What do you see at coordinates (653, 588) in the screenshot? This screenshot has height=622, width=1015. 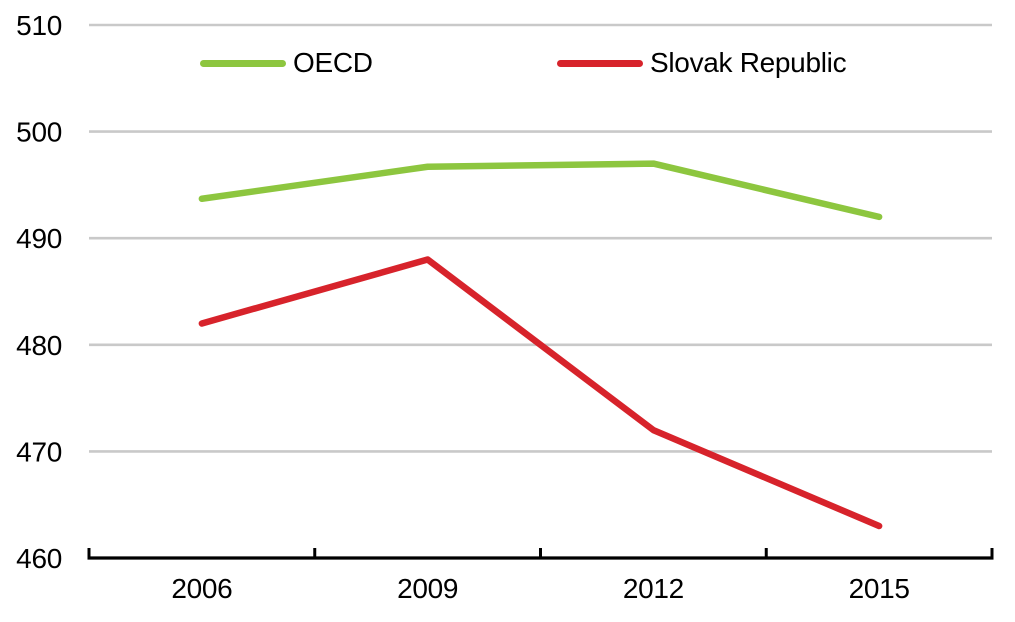 I see `x-tick-label: 2012` at bounding box center [653, 588].